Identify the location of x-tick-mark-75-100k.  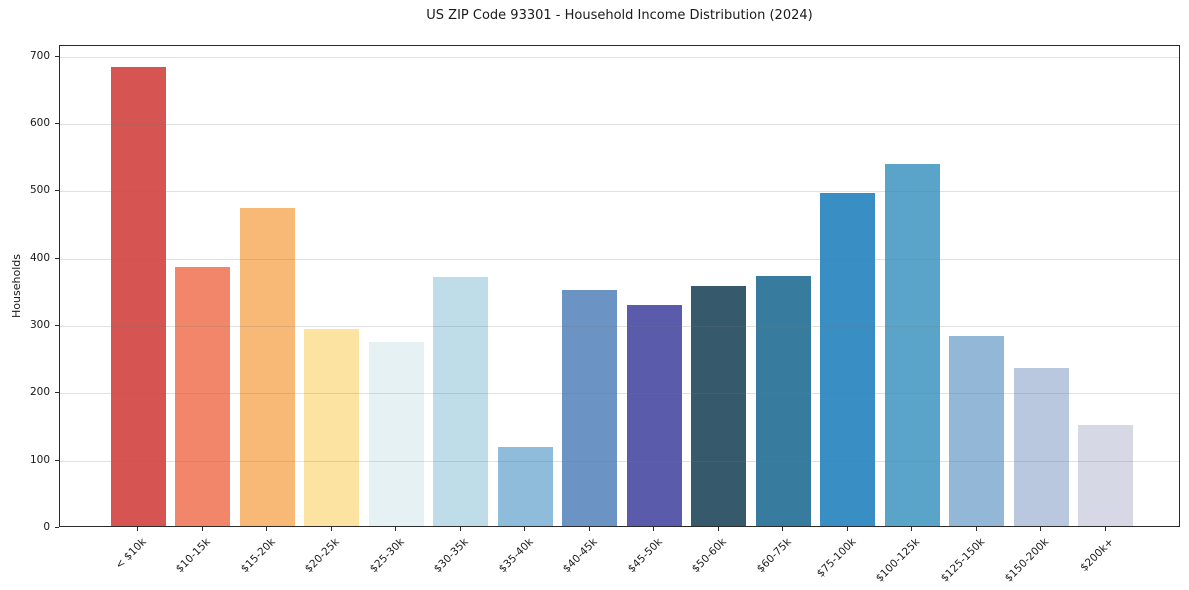
(847, 529).